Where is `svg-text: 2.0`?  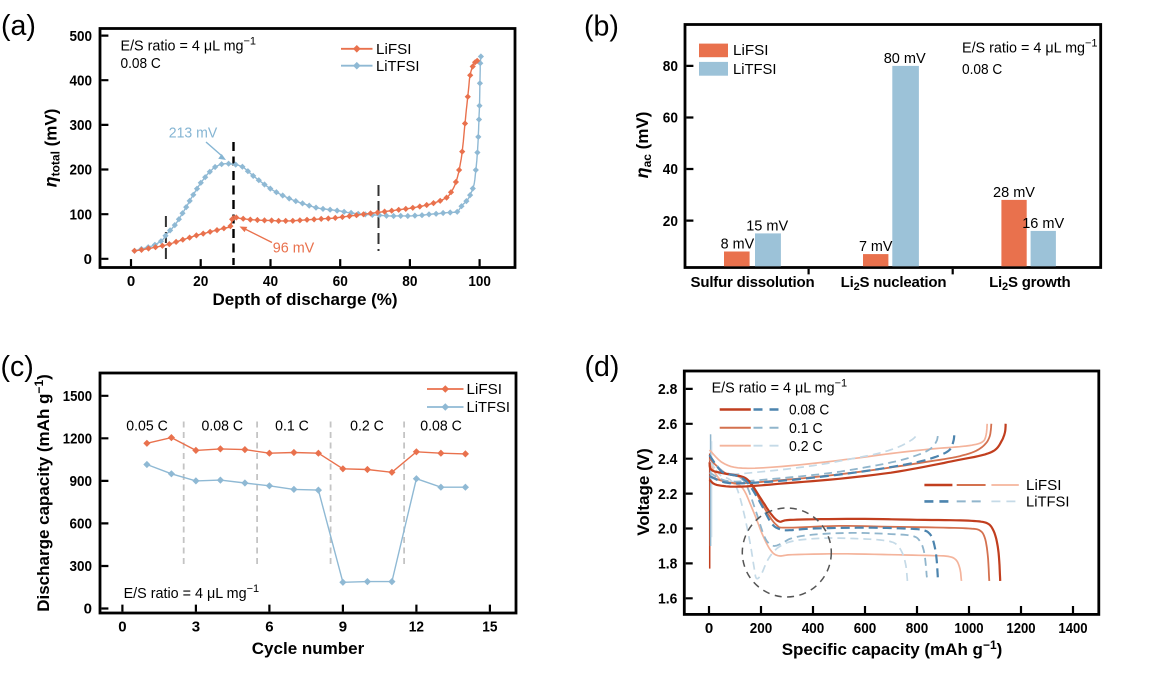 svg-text: 2.0 is located at coordinates (667, 529).